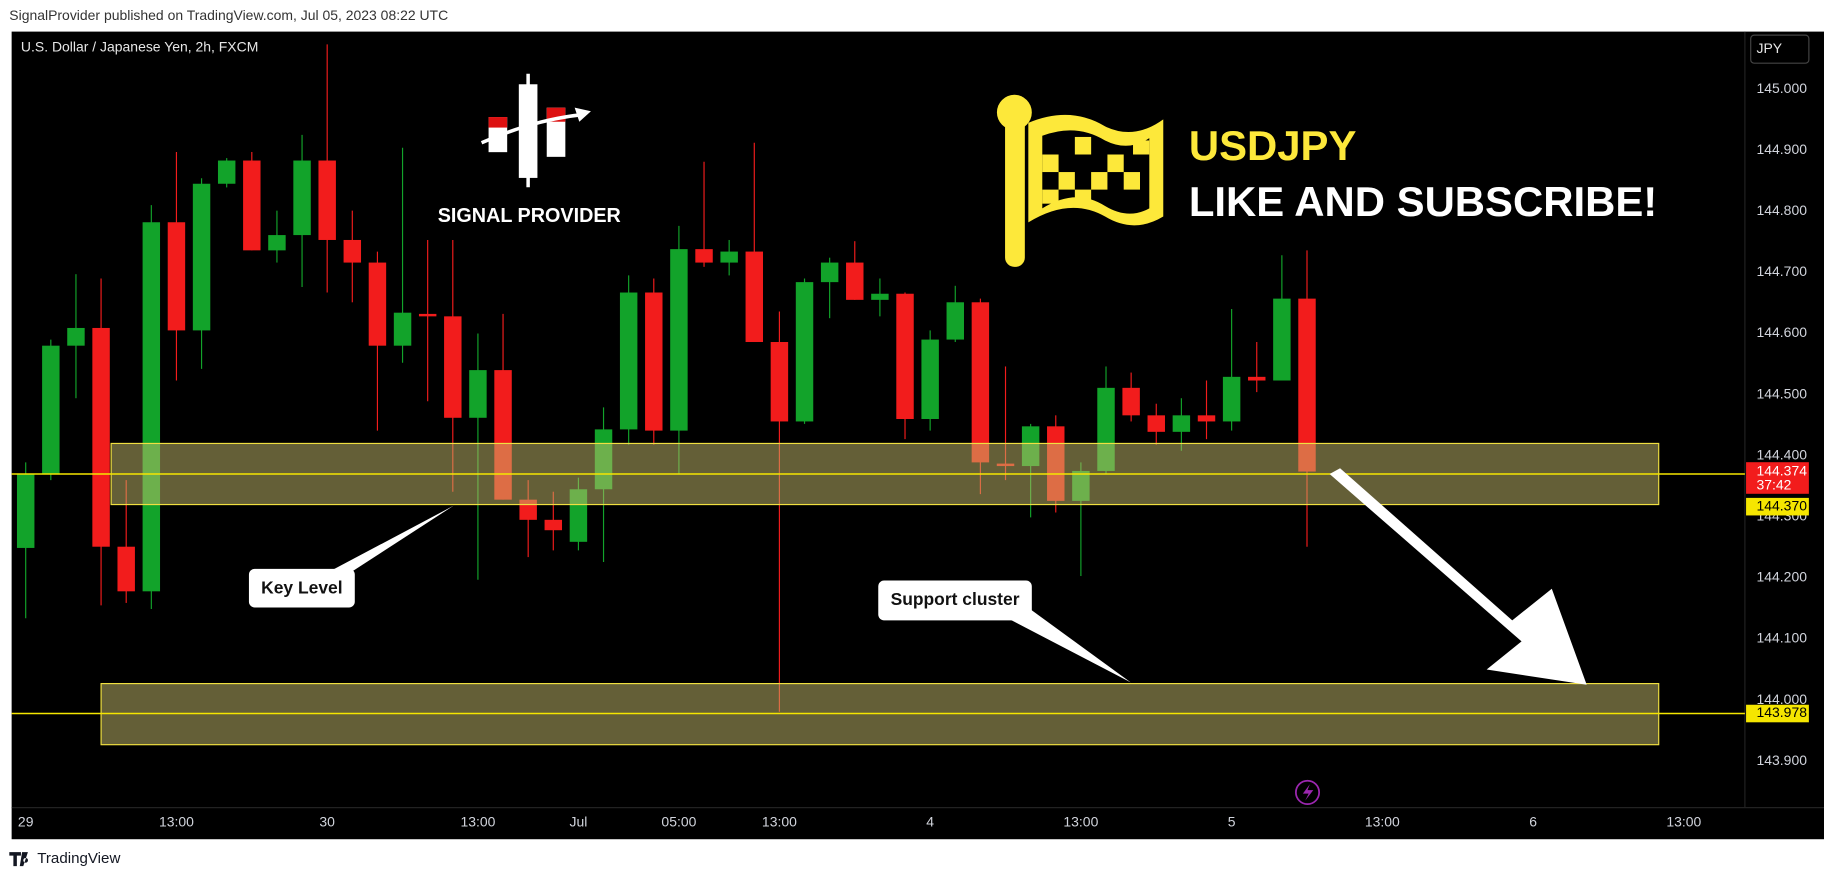  Describe the element at coordinates (301, 587) in the screenshot. I see `annotation: Key Level` at that location.